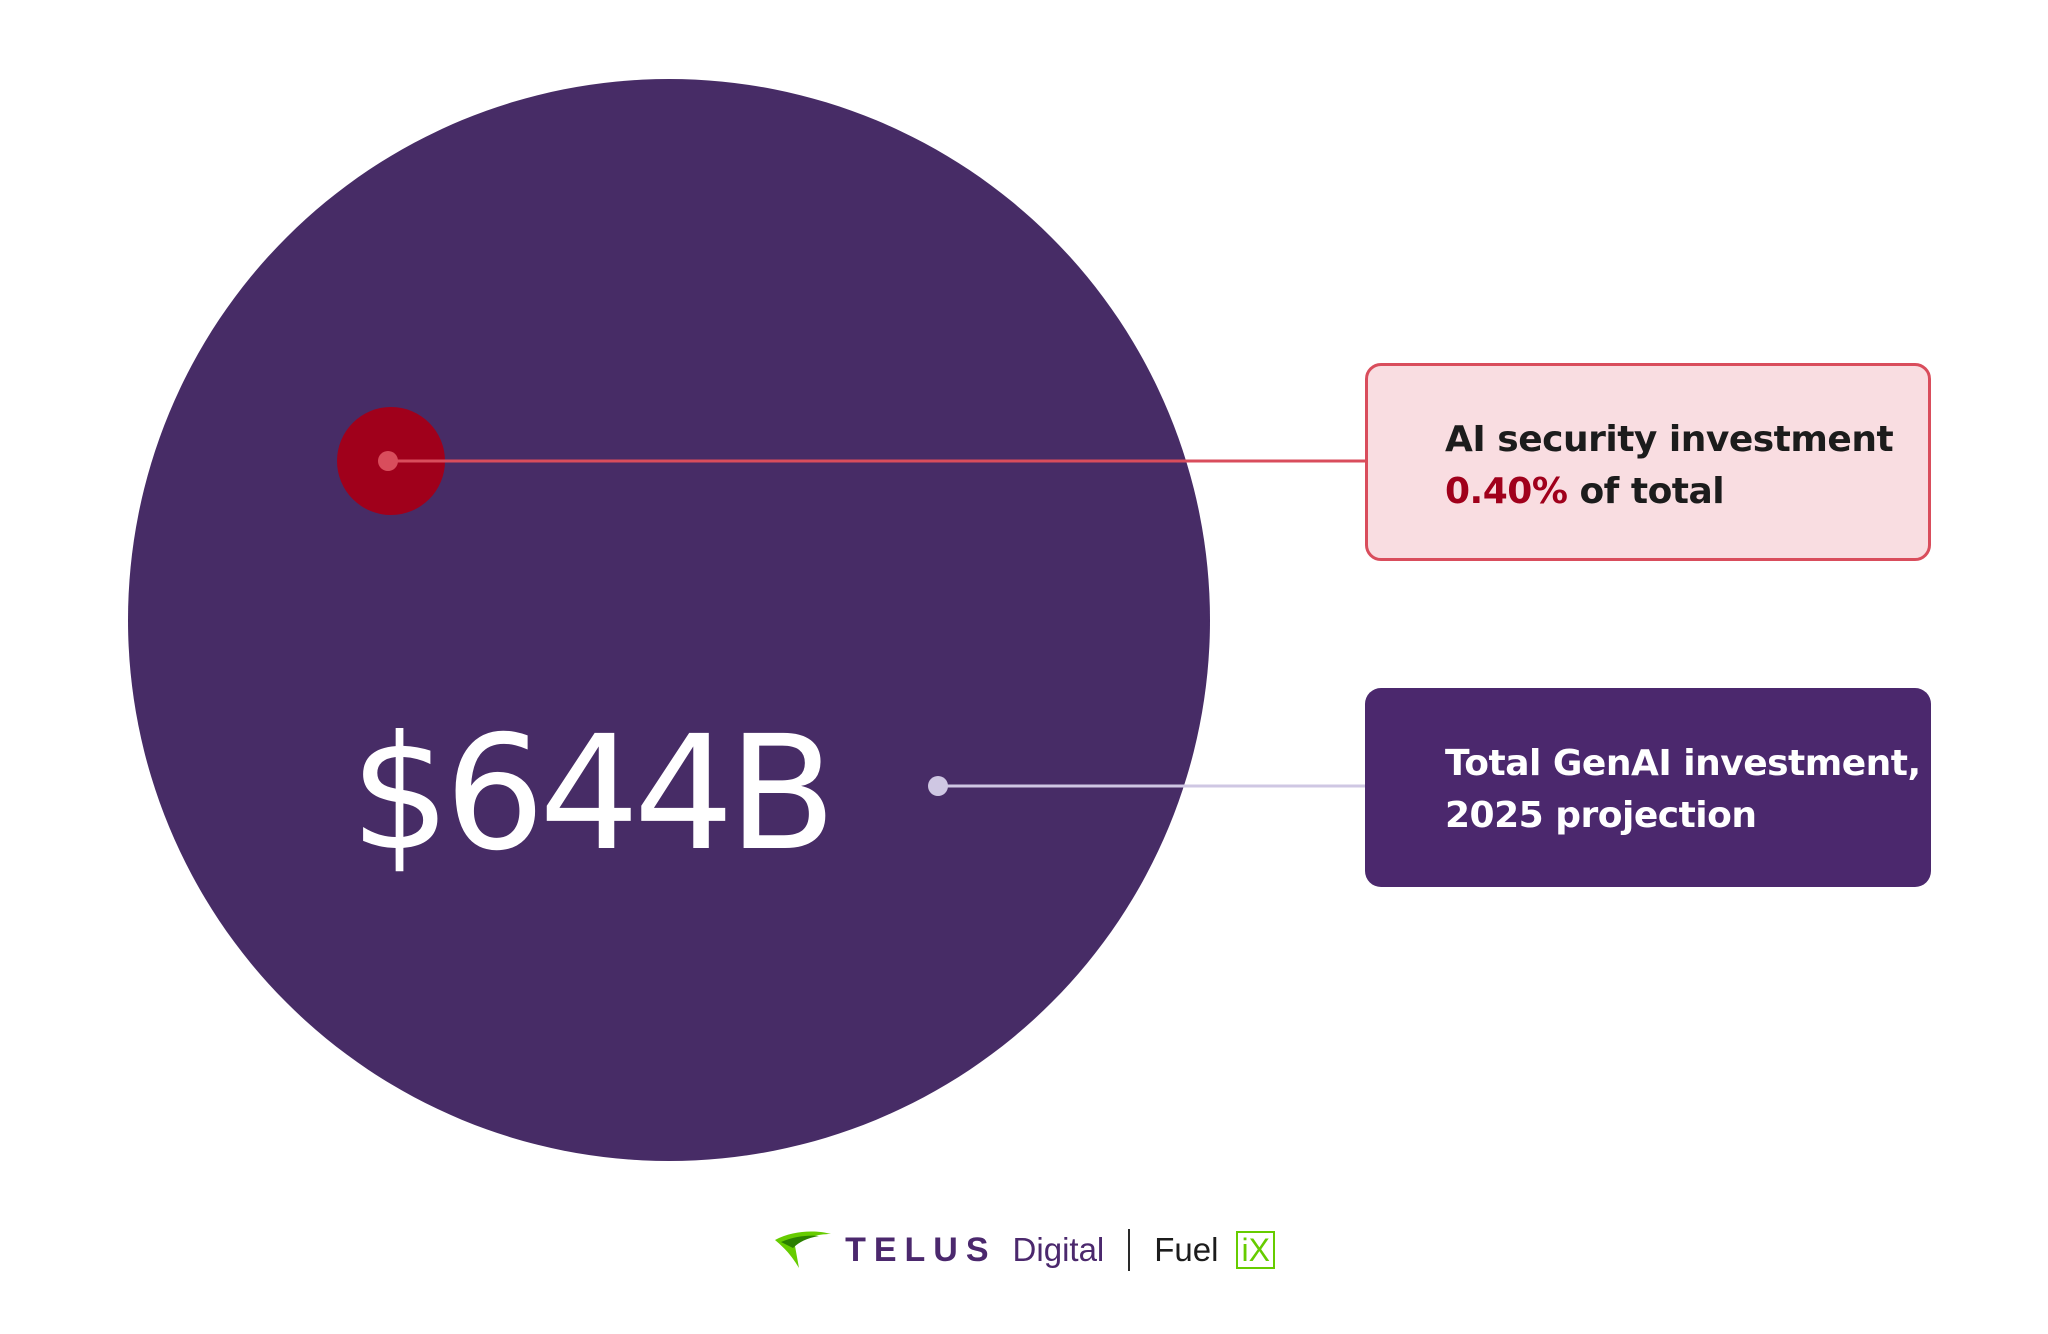  What do you see at coordinates (1648, 462) in the screenshot?
I see `security-callout: AI security investment 0.40% of total` at bounding box center [1648, 462].